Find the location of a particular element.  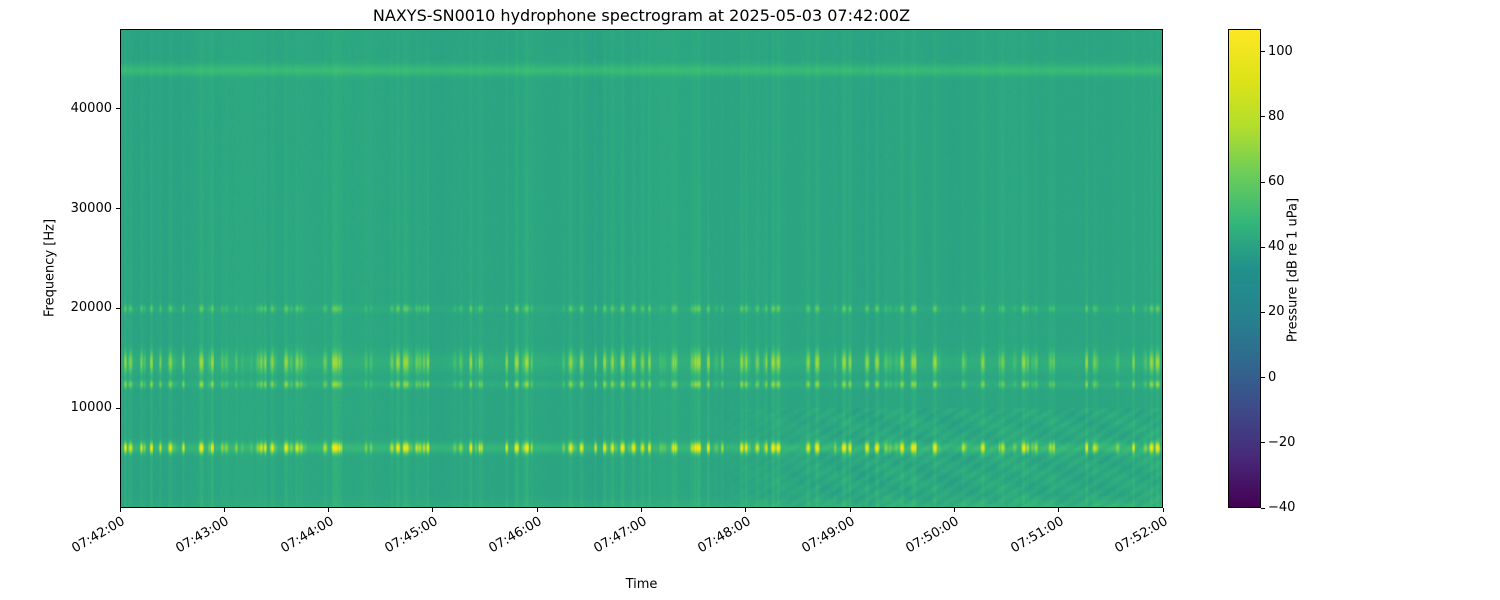

y-tick-label: 10000 is located at coordinates (91, 408).